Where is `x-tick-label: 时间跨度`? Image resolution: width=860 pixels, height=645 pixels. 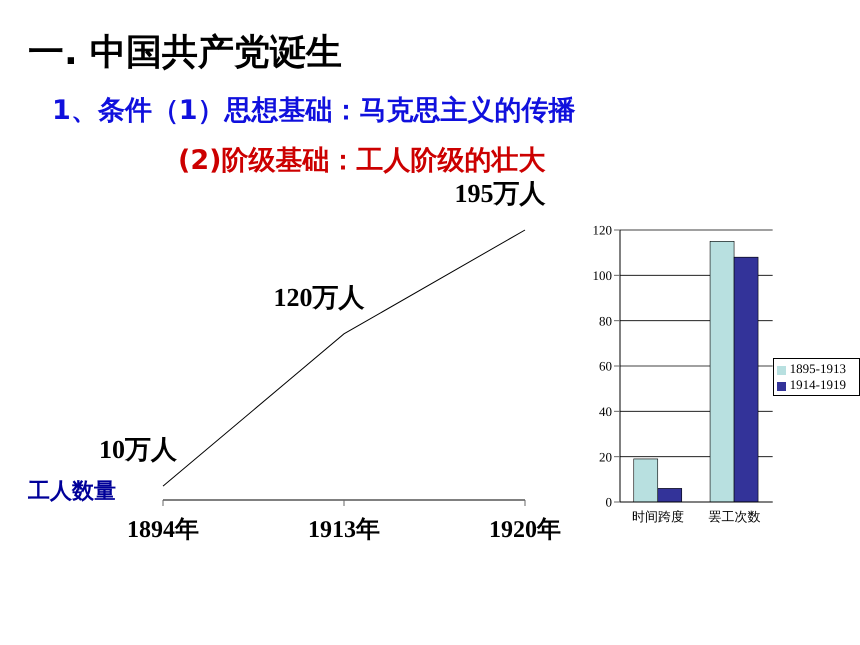
x-tick-label: 时间跨度 is located at coordinates (658, 516).